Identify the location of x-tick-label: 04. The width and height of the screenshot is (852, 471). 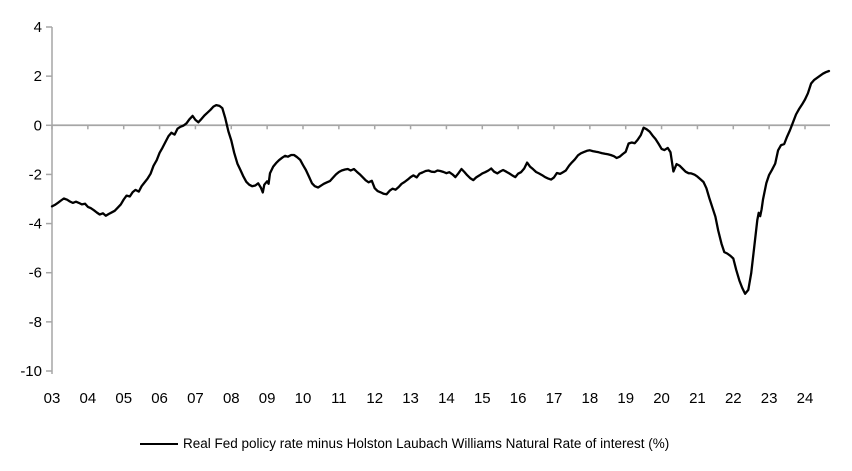
(88, 398).